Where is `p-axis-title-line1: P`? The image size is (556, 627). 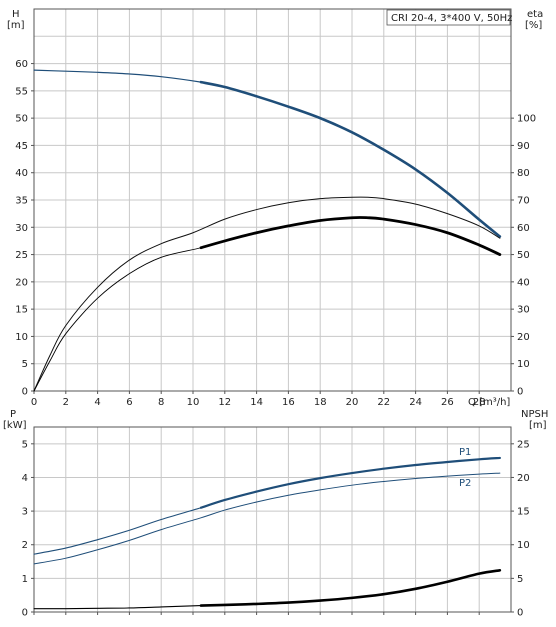
p-axis-title-line1: P is located at coordinates (13, 414).